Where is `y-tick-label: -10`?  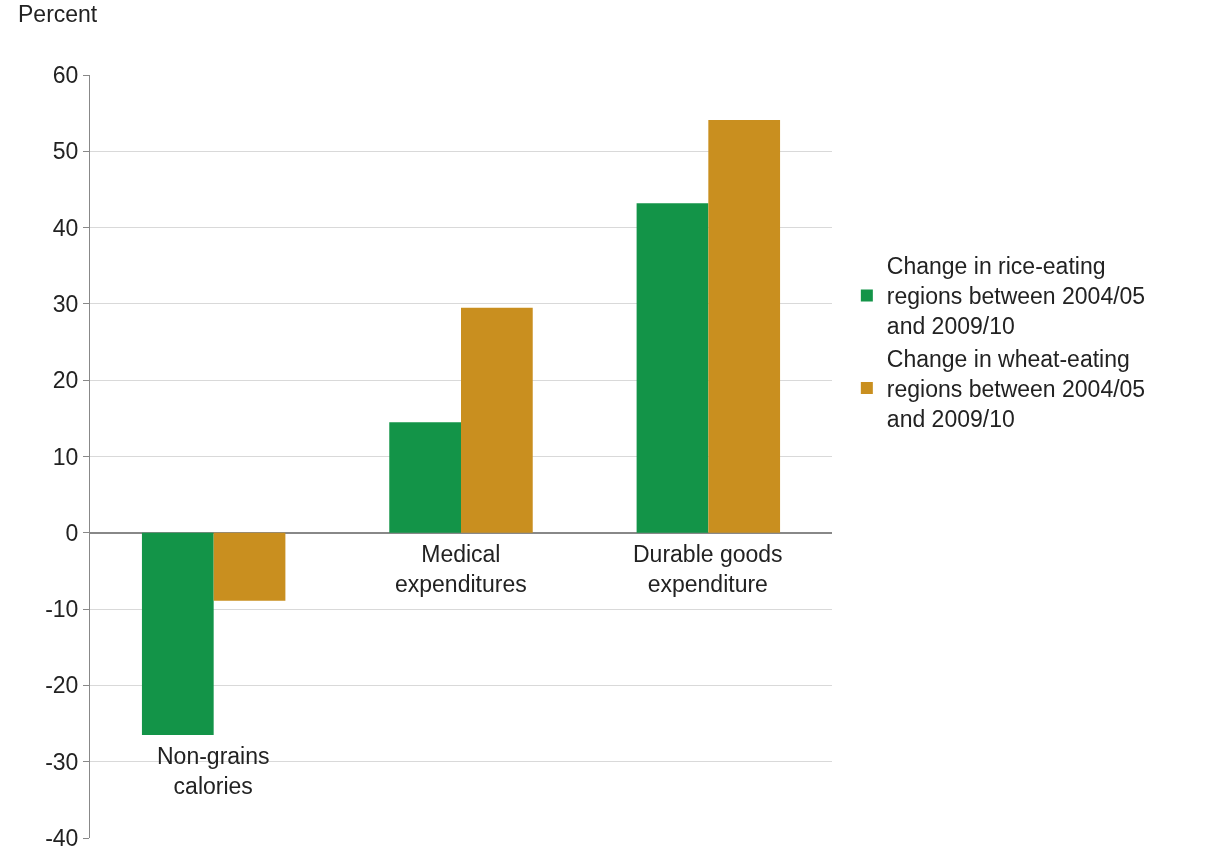
y-tick-label: -10 is located at coordinates (62, 609).